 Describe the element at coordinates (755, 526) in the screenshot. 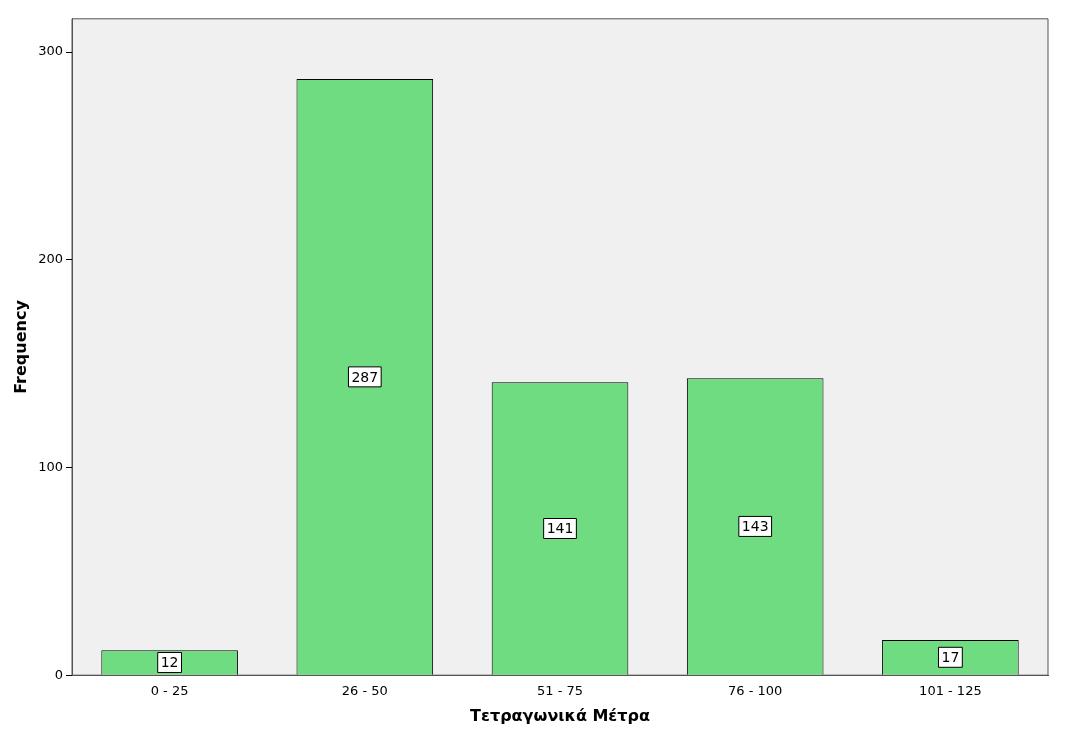

I see `data-label: 143` at that location.